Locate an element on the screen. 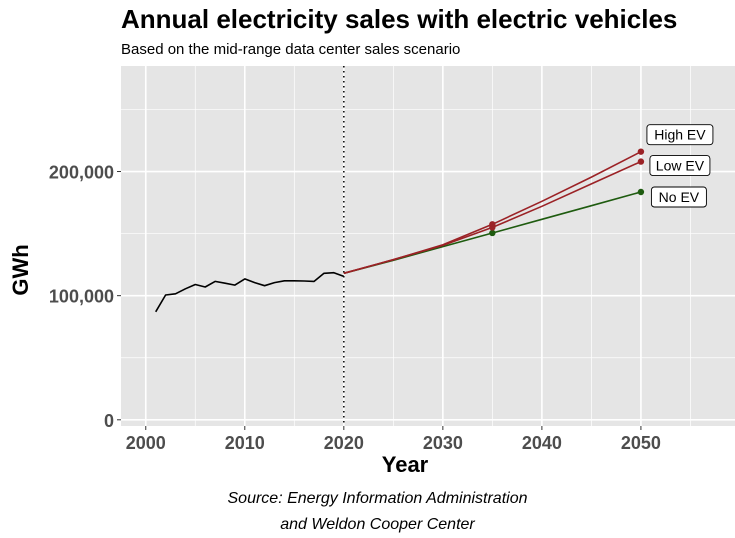 This screenshot has width=735, height=538. y-tick-label: 100,000 is located at coordinates (81, 297).